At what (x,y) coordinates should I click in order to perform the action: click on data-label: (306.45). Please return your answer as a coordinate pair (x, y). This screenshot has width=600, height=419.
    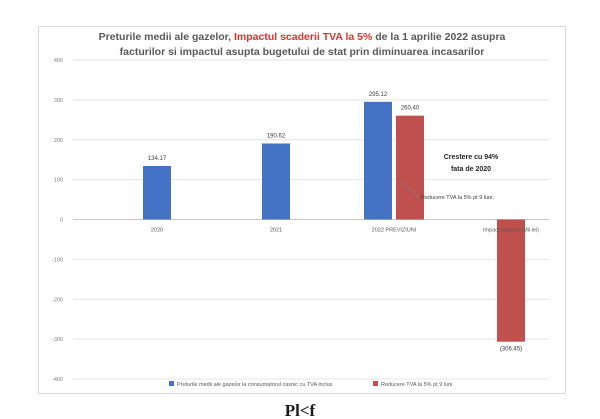
    Looking at the image, I should click on (511, 350).